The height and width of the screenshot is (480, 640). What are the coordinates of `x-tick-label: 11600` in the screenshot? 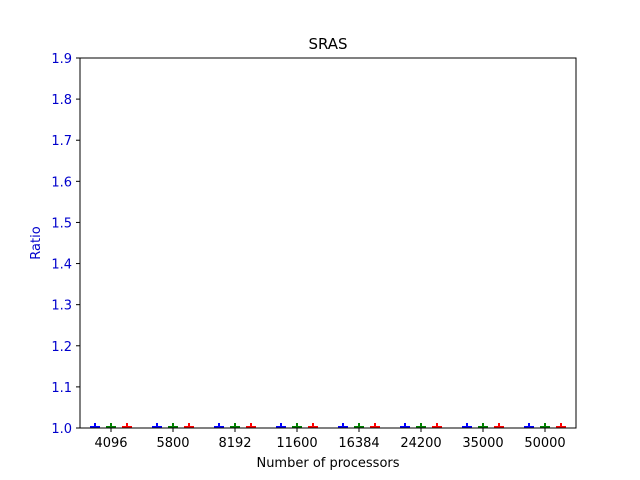 It's located at (296, 443).